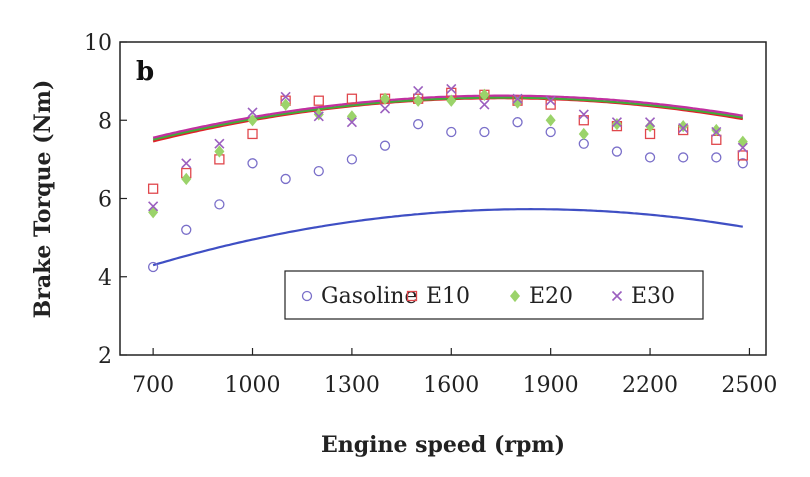 The image size is (810, 477). What do you see at coordinates (451, 385) in the screenshot?
I see `x-tick-label-3: 1600` at bounding box center [451, 385].